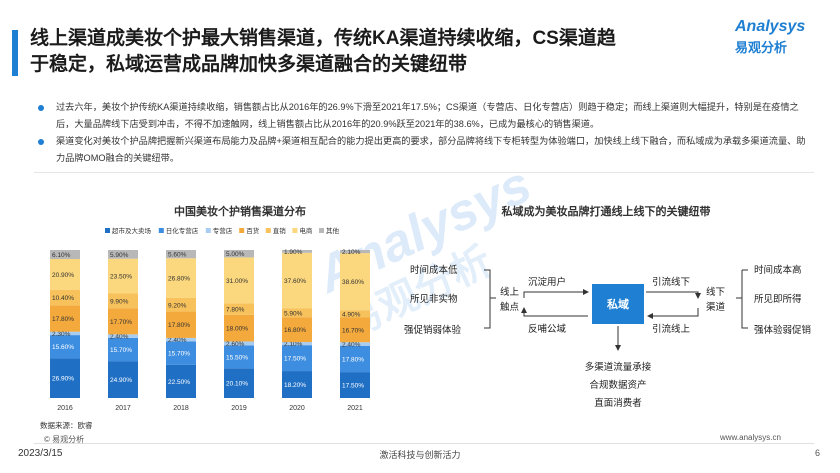  I want to click on value-label-2018-1: 15.70%, so click(179, 354).